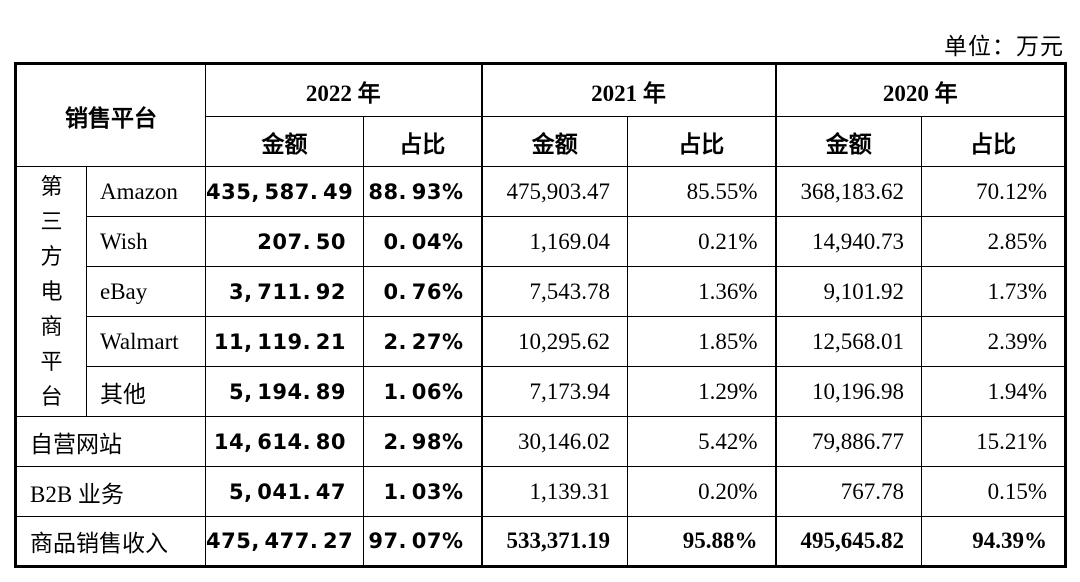  Describe the element at coordinates (146, 191) in the screenshot. I see `row-label: Amazon` at that location.